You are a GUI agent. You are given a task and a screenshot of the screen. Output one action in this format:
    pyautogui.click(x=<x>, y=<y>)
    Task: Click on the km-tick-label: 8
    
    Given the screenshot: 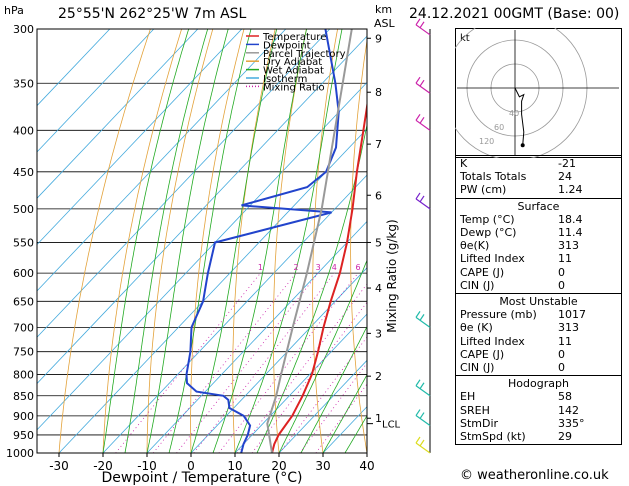 What is the action you would take?
    pyautogui.click(x=378, y=92)
    